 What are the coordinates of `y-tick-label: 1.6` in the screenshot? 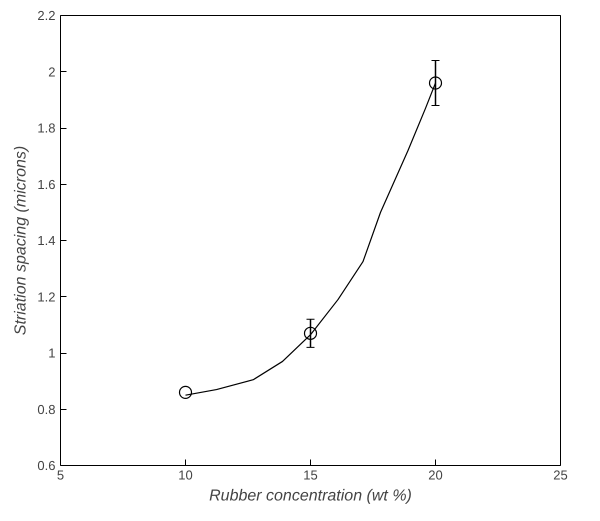 It's located at (46, 184).